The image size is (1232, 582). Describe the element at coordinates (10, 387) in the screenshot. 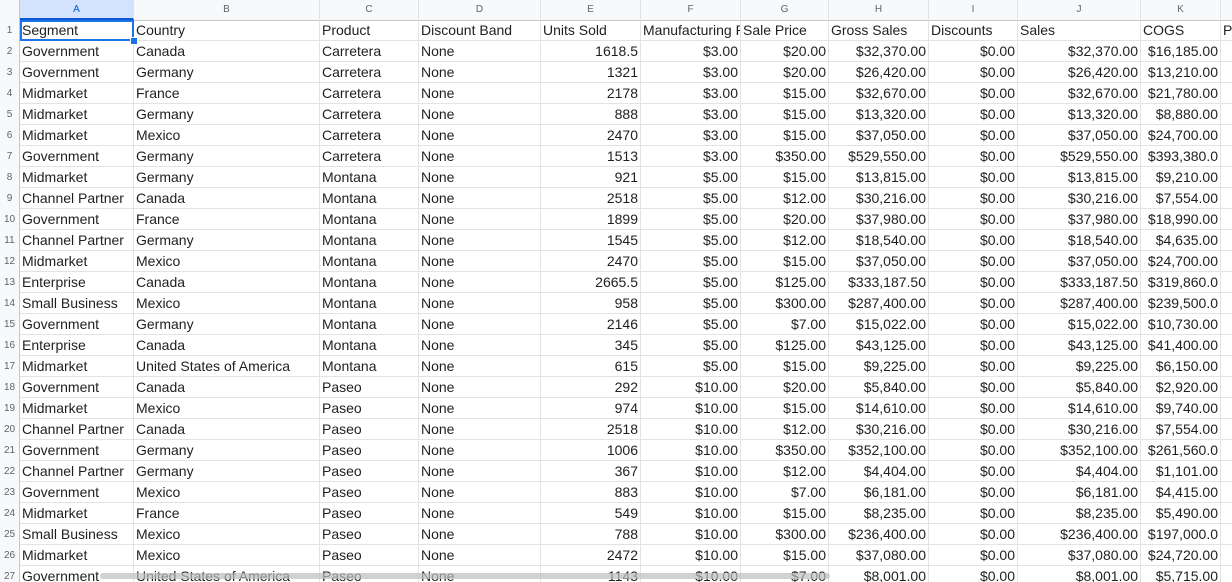

I see `row-number-18: 18` at that location.